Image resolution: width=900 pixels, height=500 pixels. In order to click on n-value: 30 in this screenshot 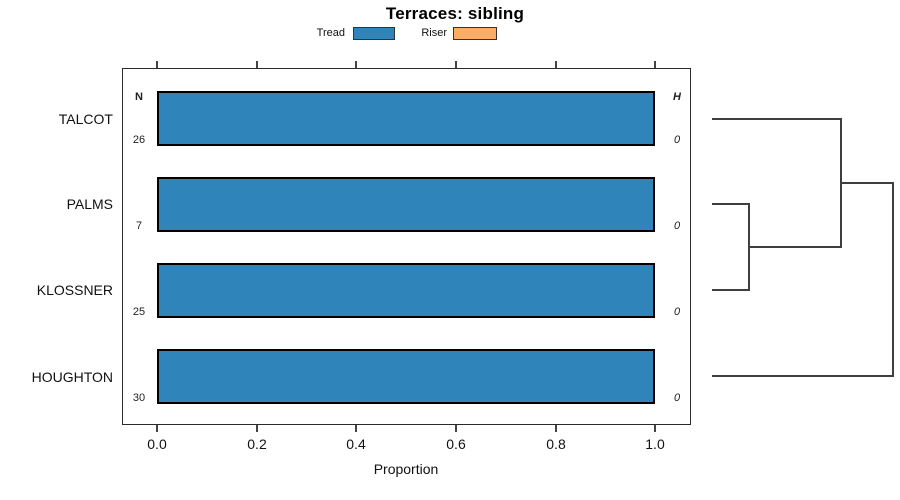, I will do `click(139, 398)`.